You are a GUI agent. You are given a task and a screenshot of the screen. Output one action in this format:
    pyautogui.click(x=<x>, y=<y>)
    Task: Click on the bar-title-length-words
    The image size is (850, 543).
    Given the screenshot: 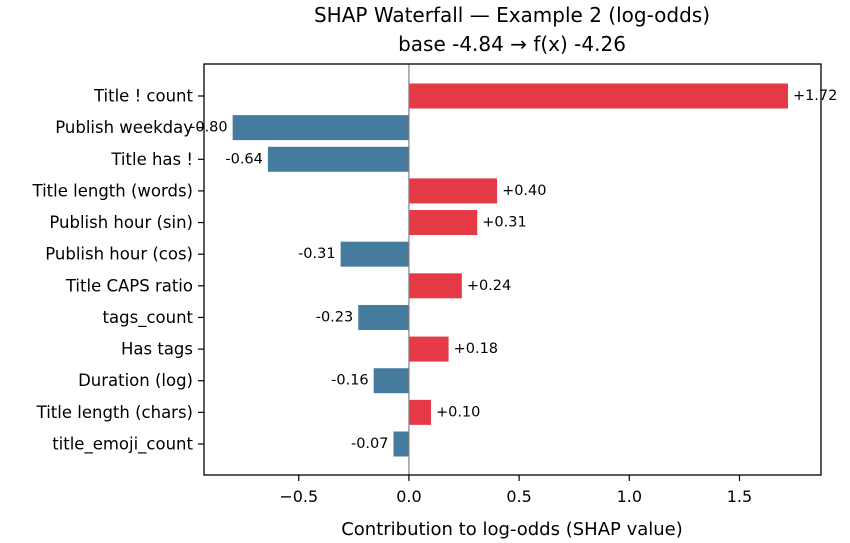 What is the action you would take?
    pyautogui.click(x=453, y=191)
    